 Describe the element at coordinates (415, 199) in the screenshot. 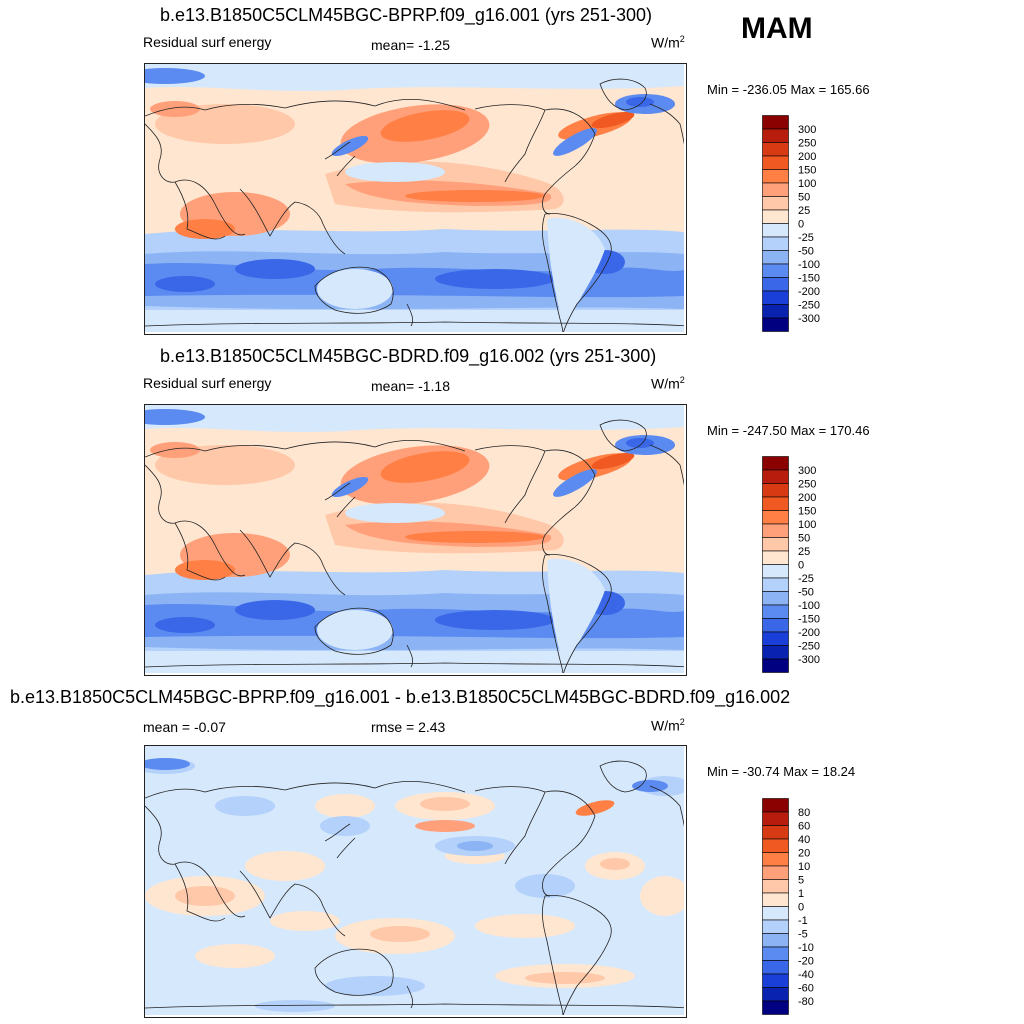

I see `panel-1-map` at that location.